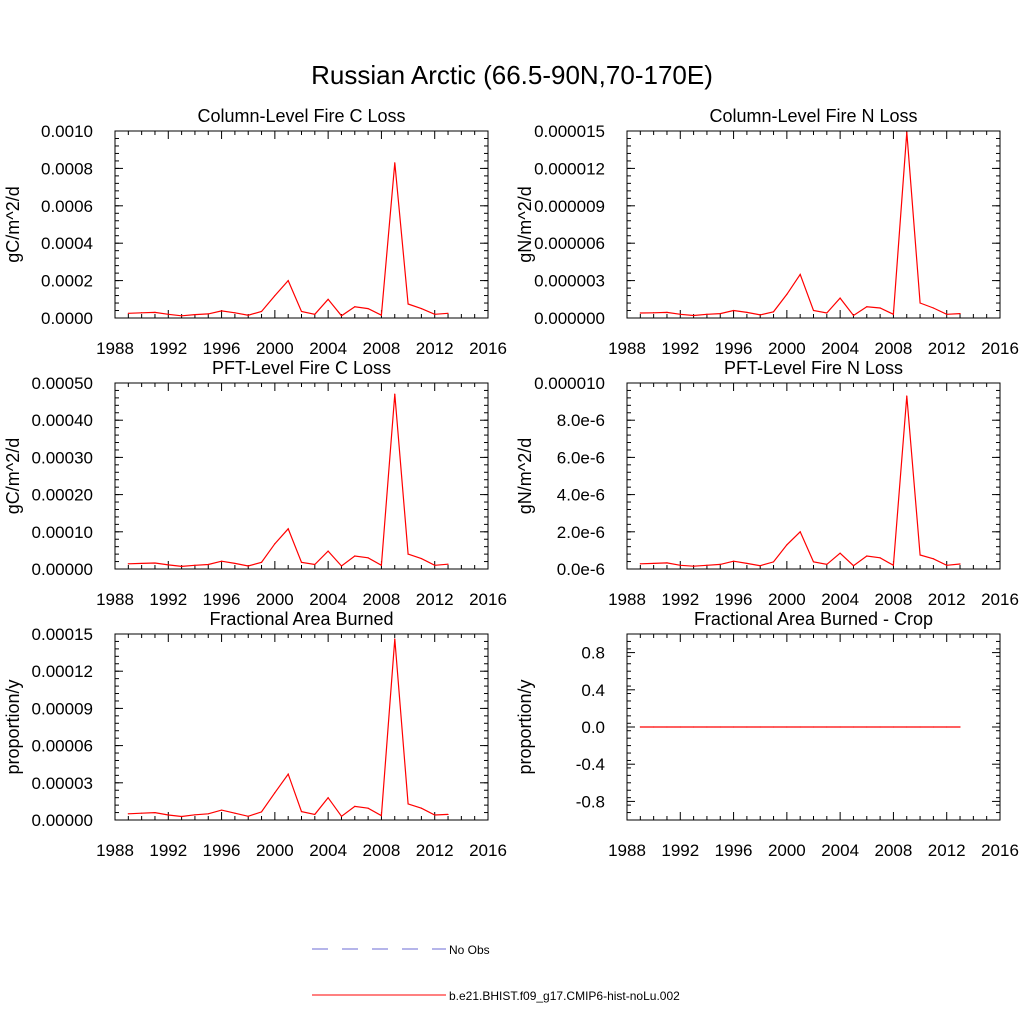  What do you see at coordinates (13, 476) in the screenshot?
I see `y-axis-label: gC/m^2/d` at bounding box center [13, 476].